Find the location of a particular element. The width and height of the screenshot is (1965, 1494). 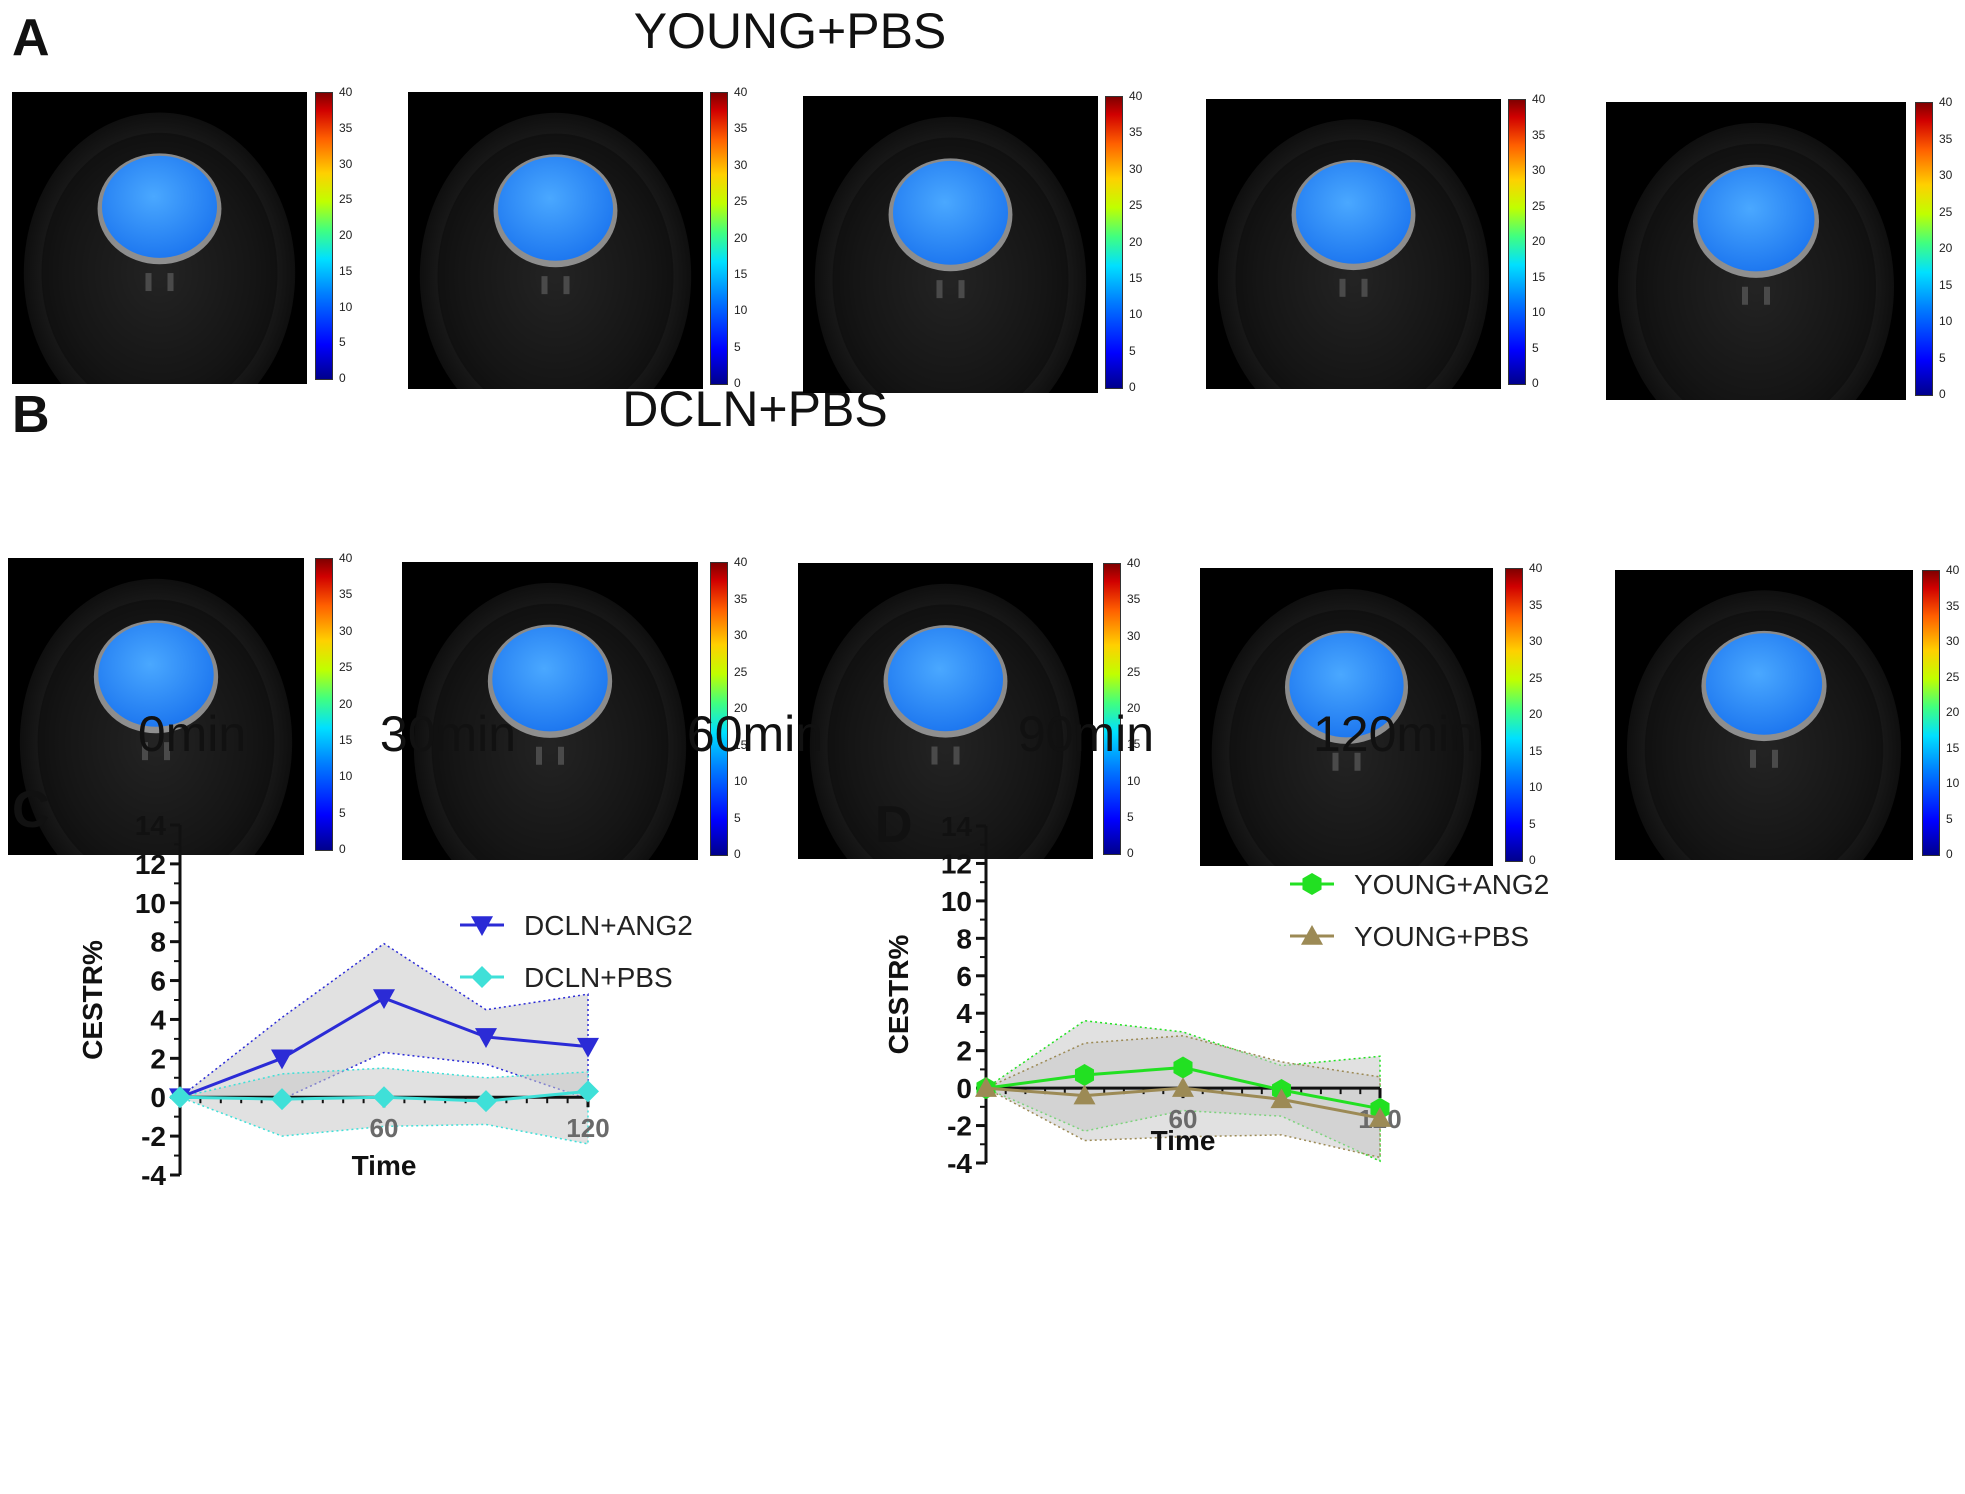

panel-letter-d: D is located at coordinates (894, 825).